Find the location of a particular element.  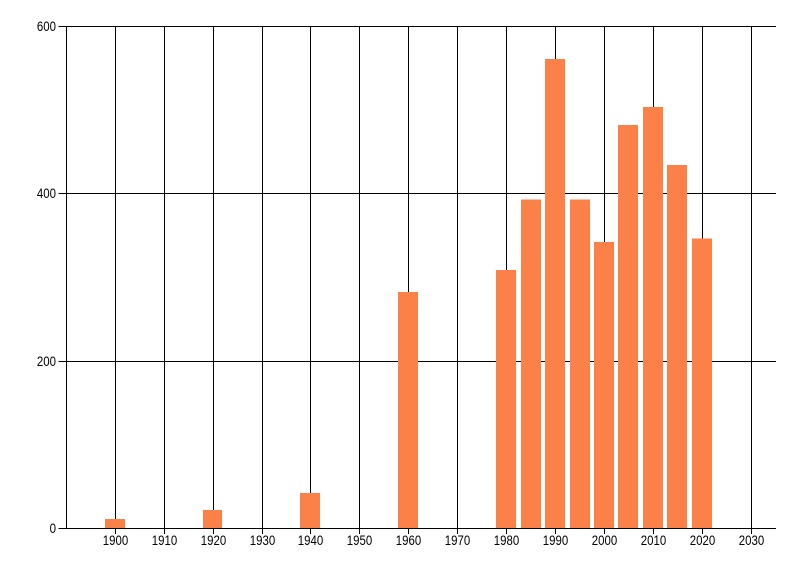

svg-text: 1940 is located at coordinates (311, 540).